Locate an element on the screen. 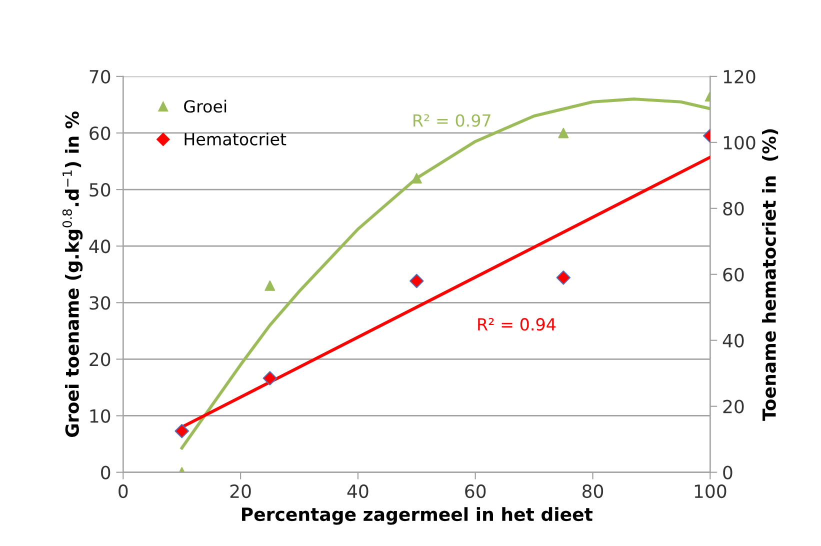  y-tick-label: 20 is located at coordinates (100, 359).